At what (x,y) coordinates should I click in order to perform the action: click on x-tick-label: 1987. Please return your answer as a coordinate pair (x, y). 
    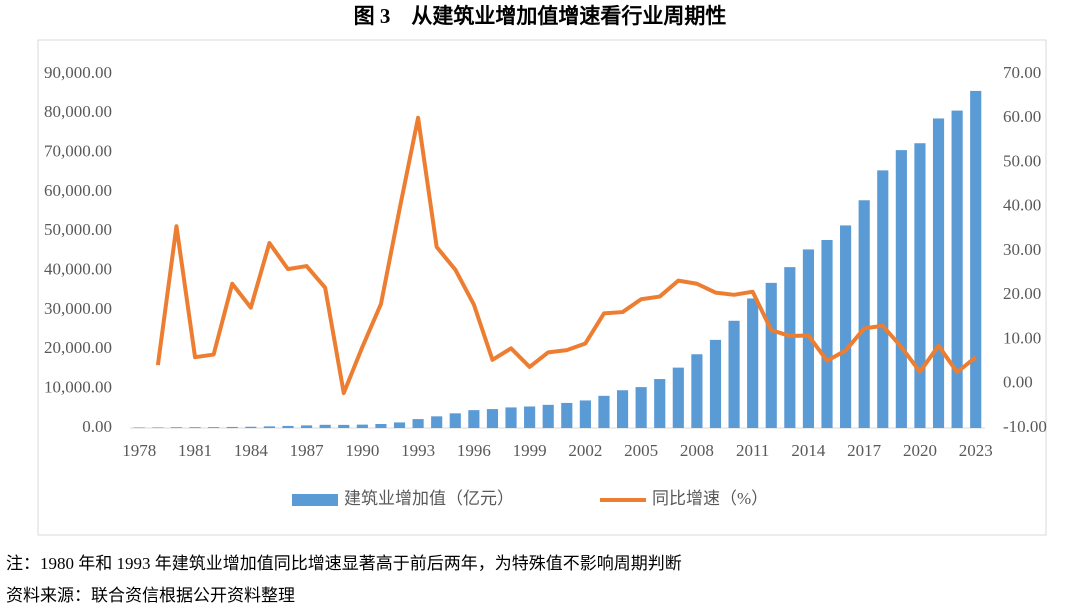
    Looking at the image, I should click on (307, 450).